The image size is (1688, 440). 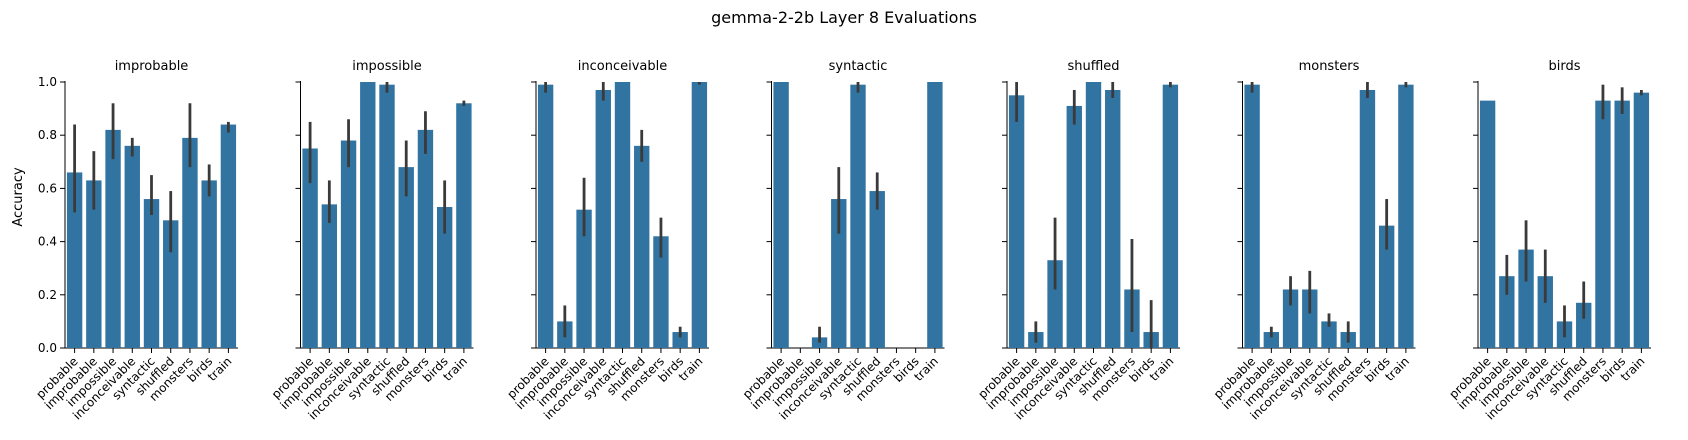 What do you see at coordinates (47, 348) in the screenshot?
I see `y-tick-label: 0.0` at bounding box center [47, 348].